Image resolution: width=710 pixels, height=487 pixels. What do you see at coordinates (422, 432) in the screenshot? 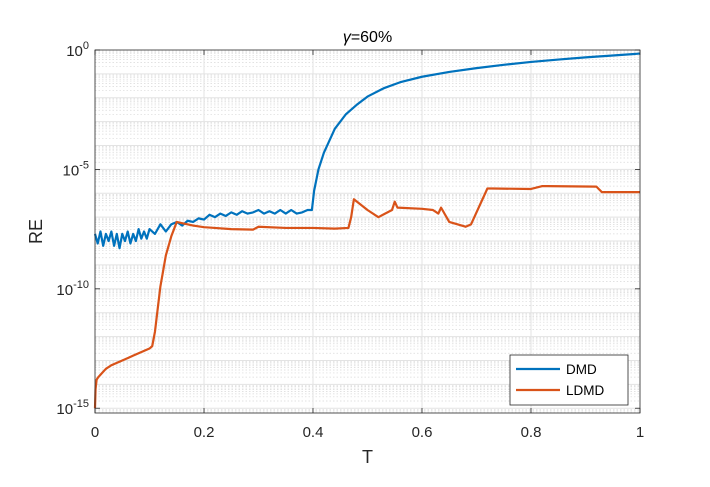
I see `x-tick-label: 0.6` at bounding box center [422, 432].